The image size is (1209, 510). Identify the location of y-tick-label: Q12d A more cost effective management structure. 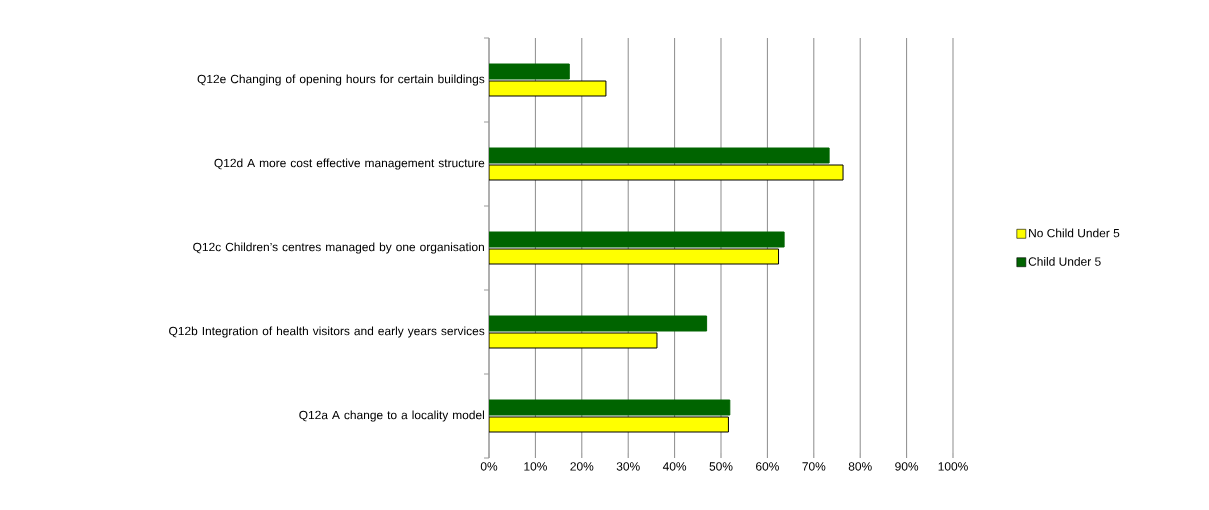
(349, 164).